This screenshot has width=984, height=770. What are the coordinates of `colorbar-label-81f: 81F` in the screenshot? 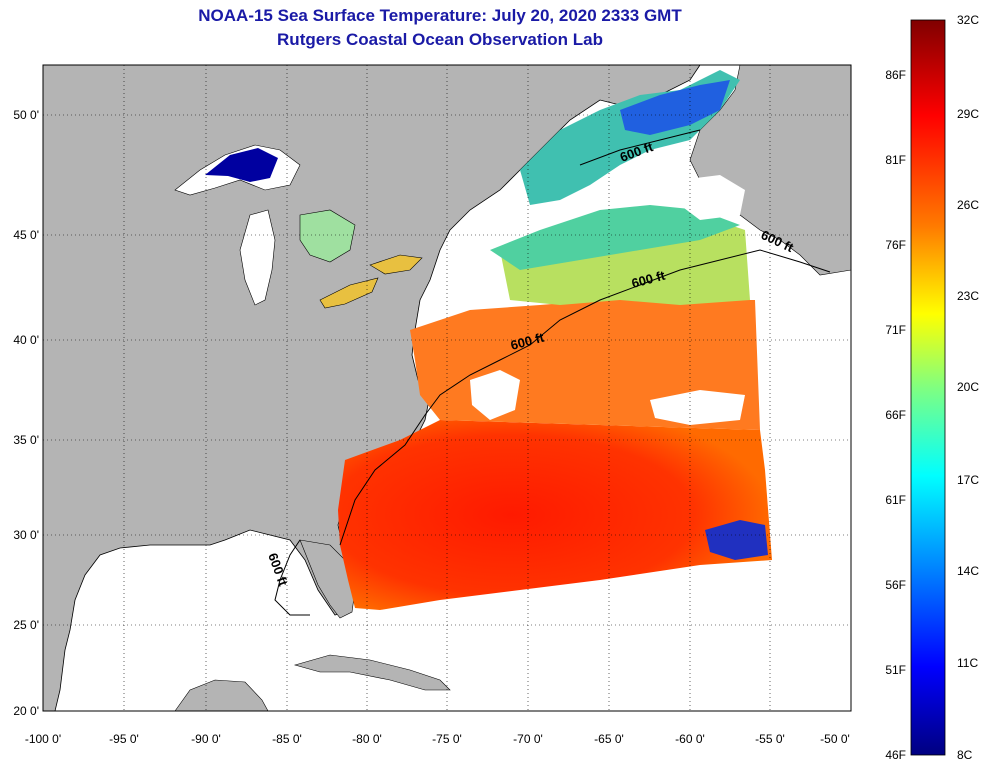 It's located at (895, 160).